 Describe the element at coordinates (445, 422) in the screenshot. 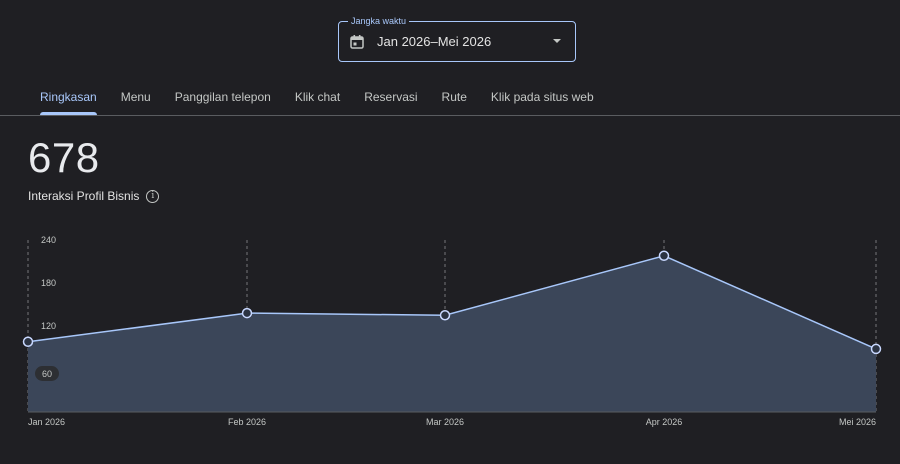

I see `x-tick-label: Mar 2026` at that location.